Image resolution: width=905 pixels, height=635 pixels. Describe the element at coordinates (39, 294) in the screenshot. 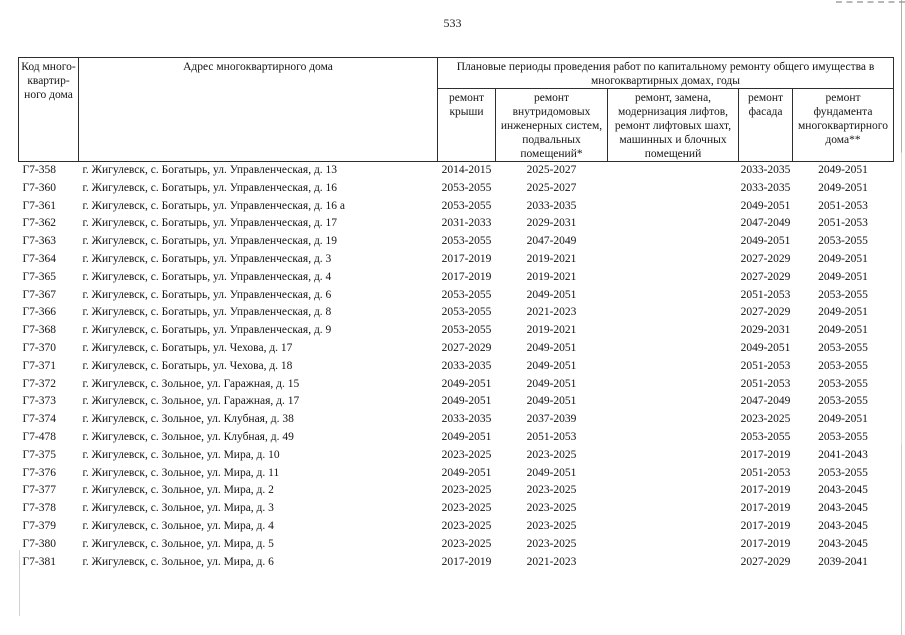

I see `cell-code: Г7-367` at that location.